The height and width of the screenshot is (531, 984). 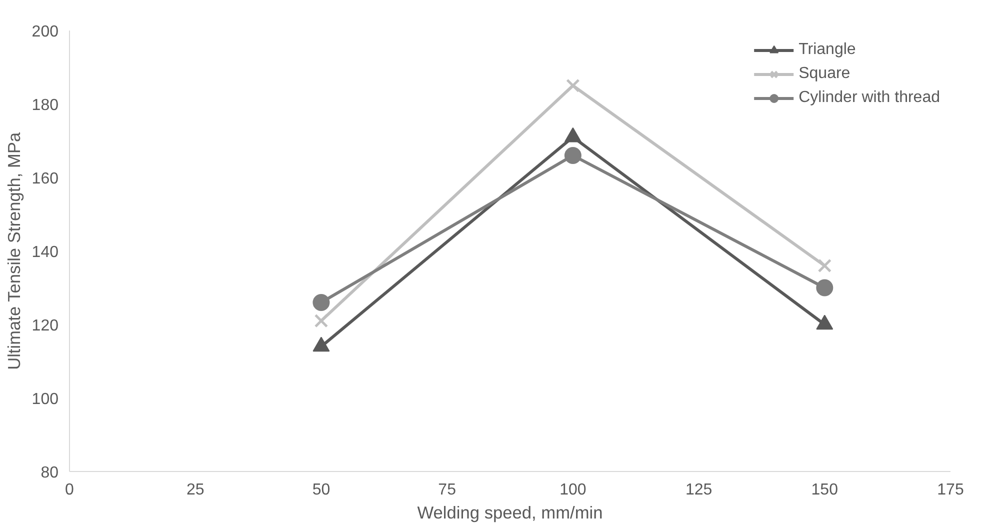 I want to click on x-tick-label: 100, so click(x=573, y=490).